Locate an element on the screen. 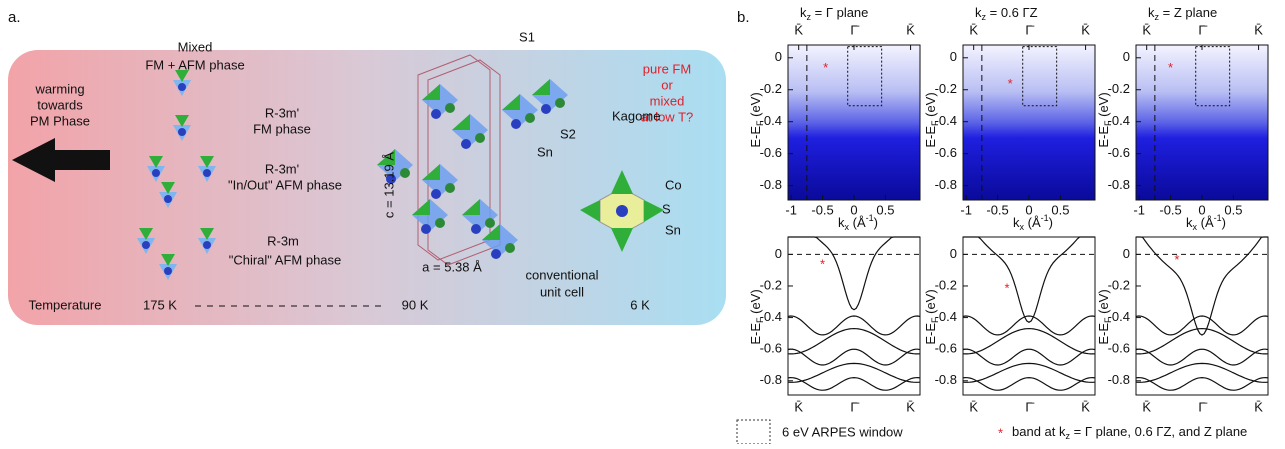 The image size is (1285, 449). low-t-note: mixed is located at coordinates (667, 100).